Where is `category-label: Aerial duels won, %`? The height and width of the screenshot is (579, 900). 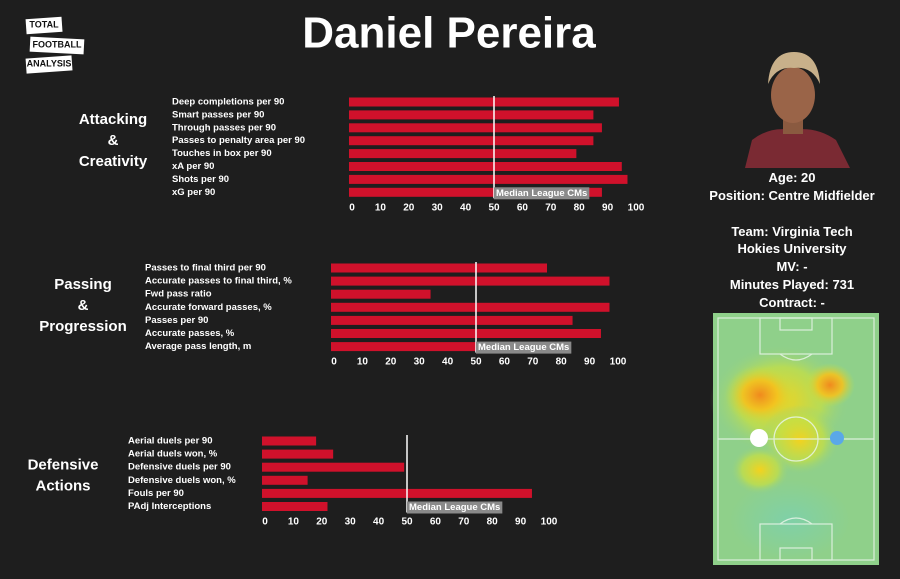
category-label: Aerial duels won, % is located at coordinates (173, 454).